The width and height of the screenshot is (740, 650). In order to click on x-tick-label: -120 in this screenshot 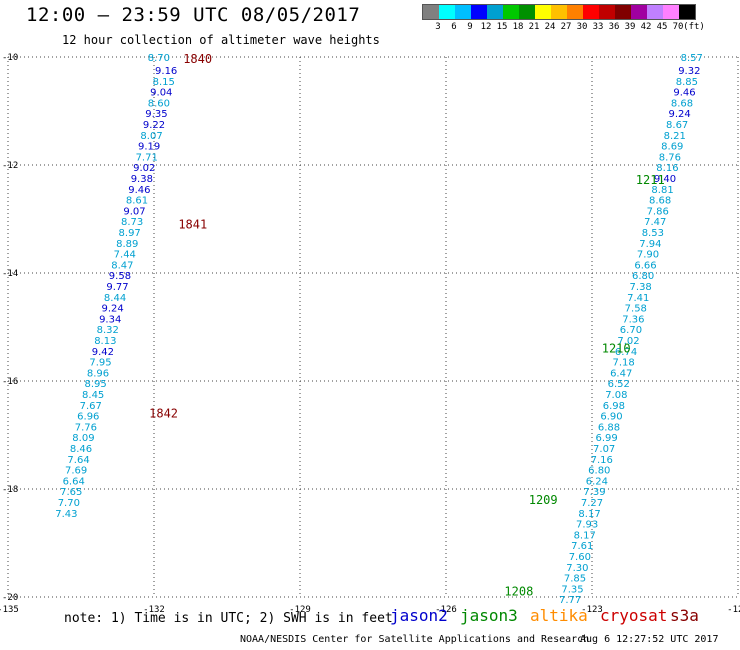, I will do `click(733, 610)`.